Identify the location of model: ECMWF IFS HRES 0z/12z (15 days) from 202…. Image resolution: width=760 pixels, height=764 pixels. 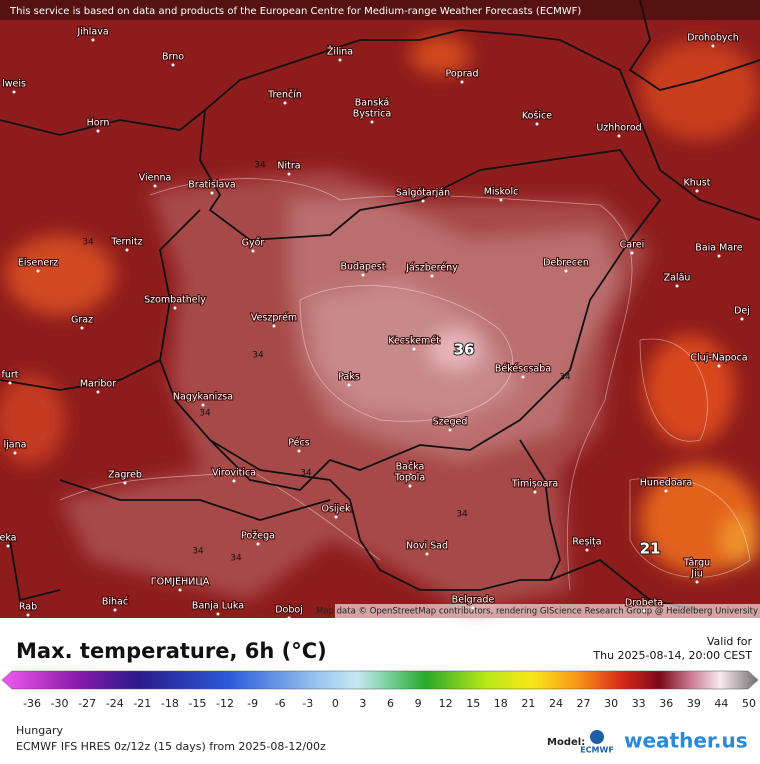
(171, 746).